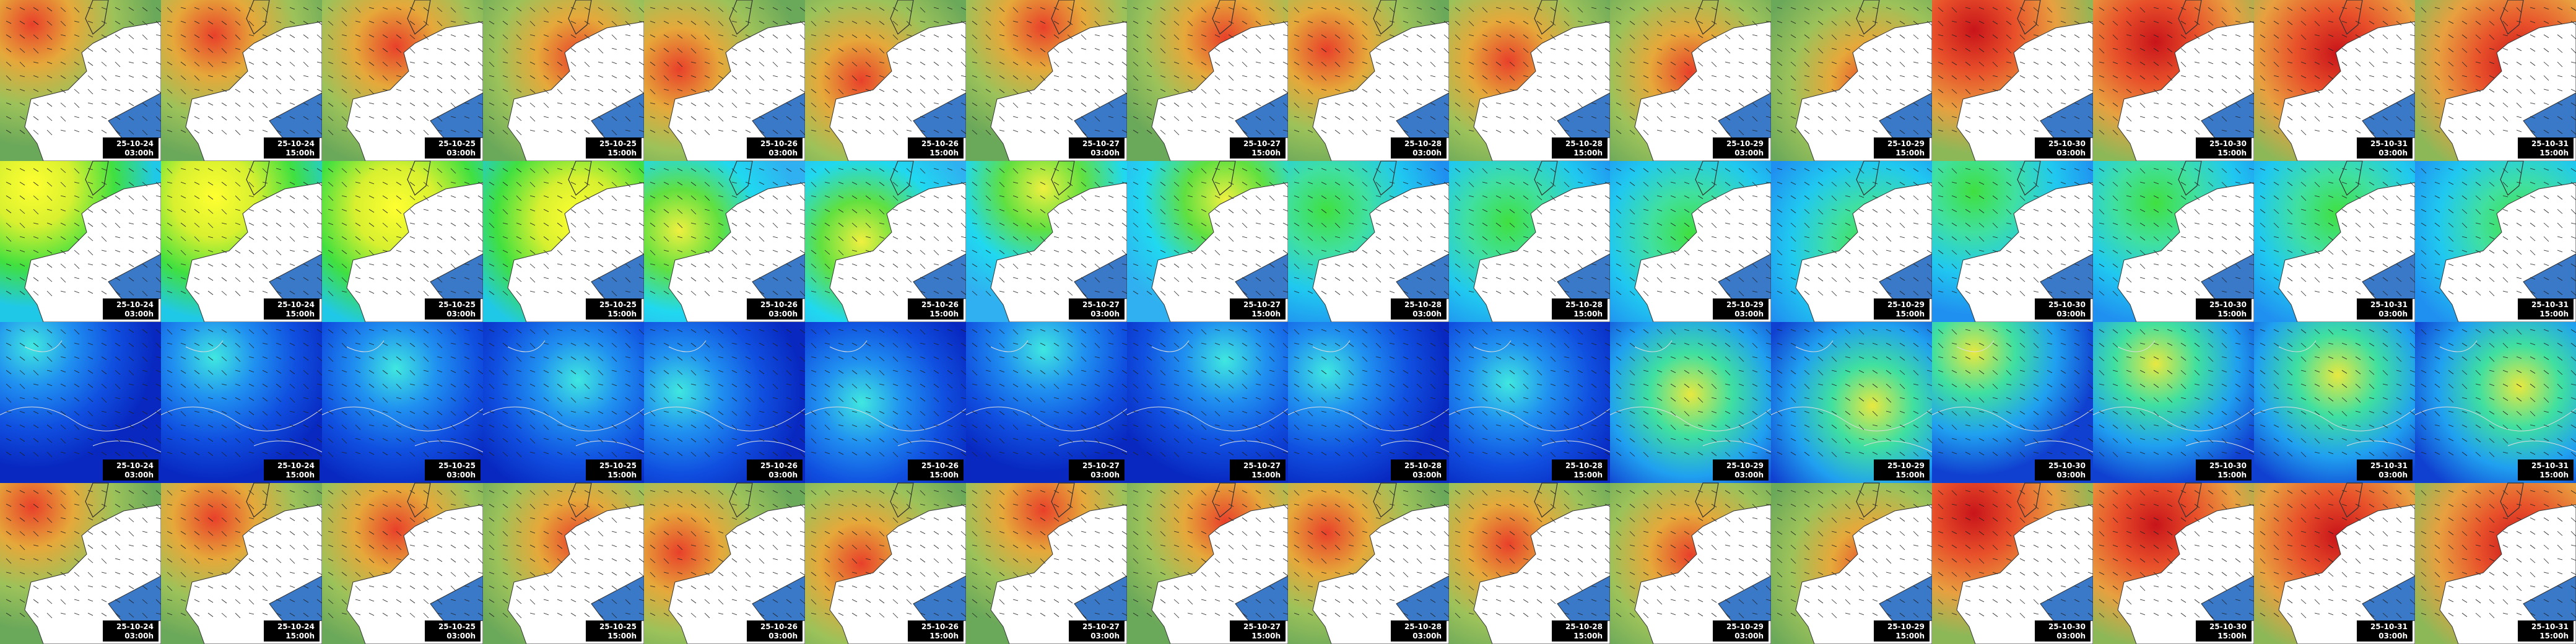 Image resolution: width=2576 pixels, height=644 pixels. Describe the element at coordinates (775, 148) in the screenshot. I see `label-box` at that location.